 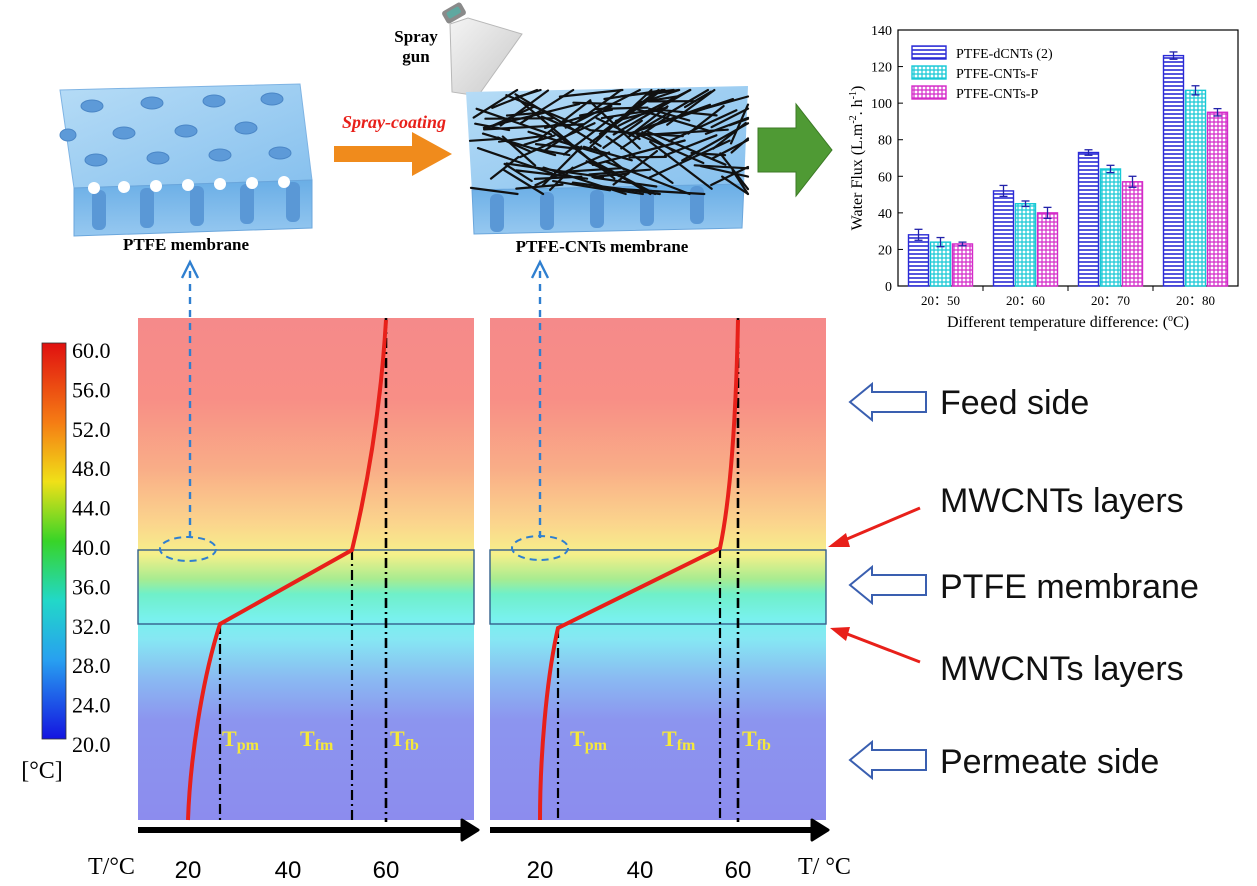 I want to click on left-tfm-label: Tfm, so click(x=317, y=740).